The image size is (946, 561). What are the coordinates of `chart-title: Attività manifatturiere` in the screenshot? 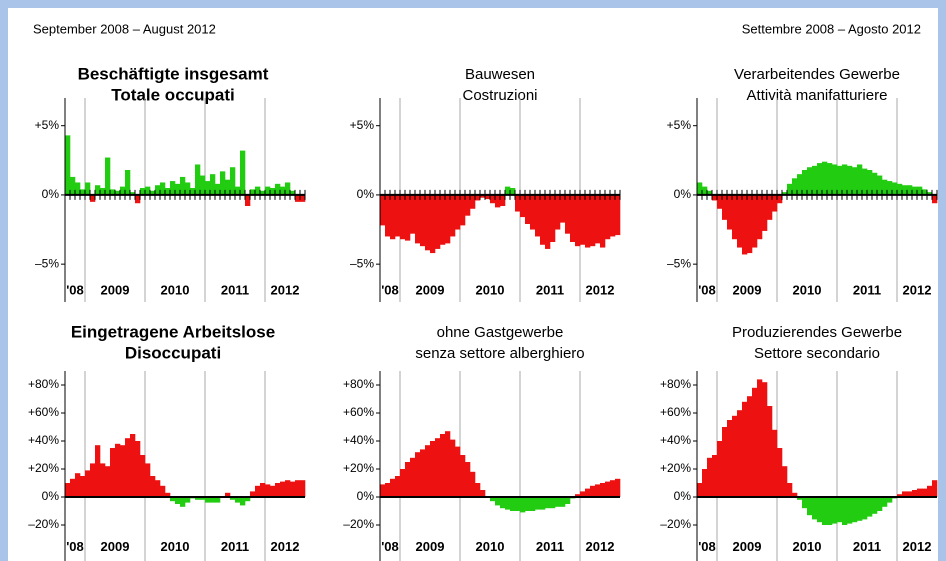 It's located at (817, 95).